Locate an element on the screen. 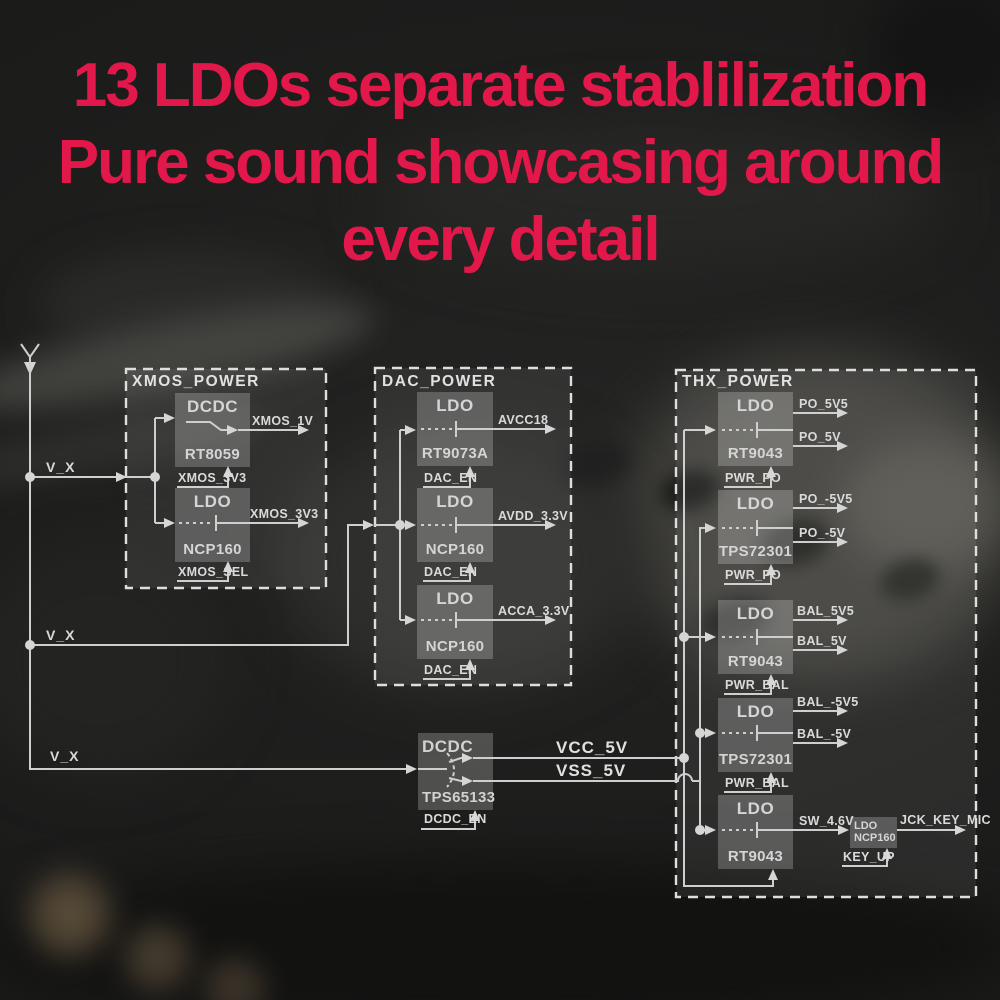 This screenshot has height=1000, width=1000. signal-label-vss-5v: VSS_5V is located at coordinates (591, 770).